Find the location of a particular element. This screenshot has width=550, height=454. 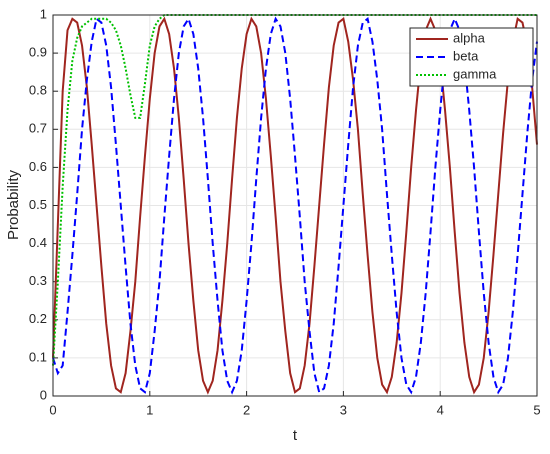

x-tick-label: 5 is located at coordinates (536, 409).